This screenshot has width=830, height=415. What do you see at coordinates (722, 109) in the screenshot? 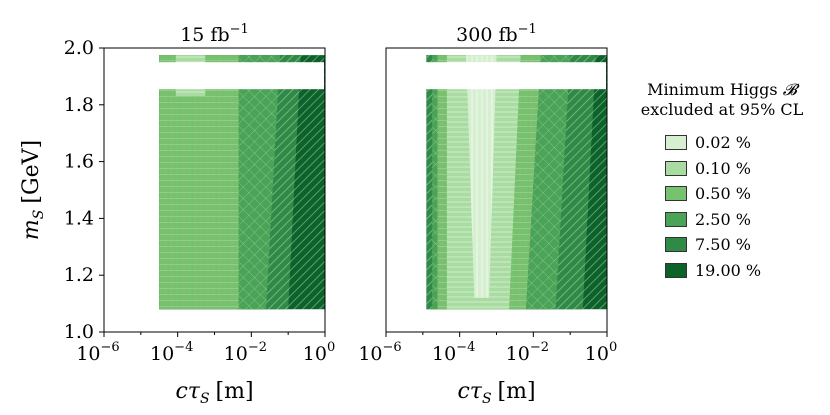
I see `legend-title-line2: excluded at 95% CL` at bounding box center [722, 109].